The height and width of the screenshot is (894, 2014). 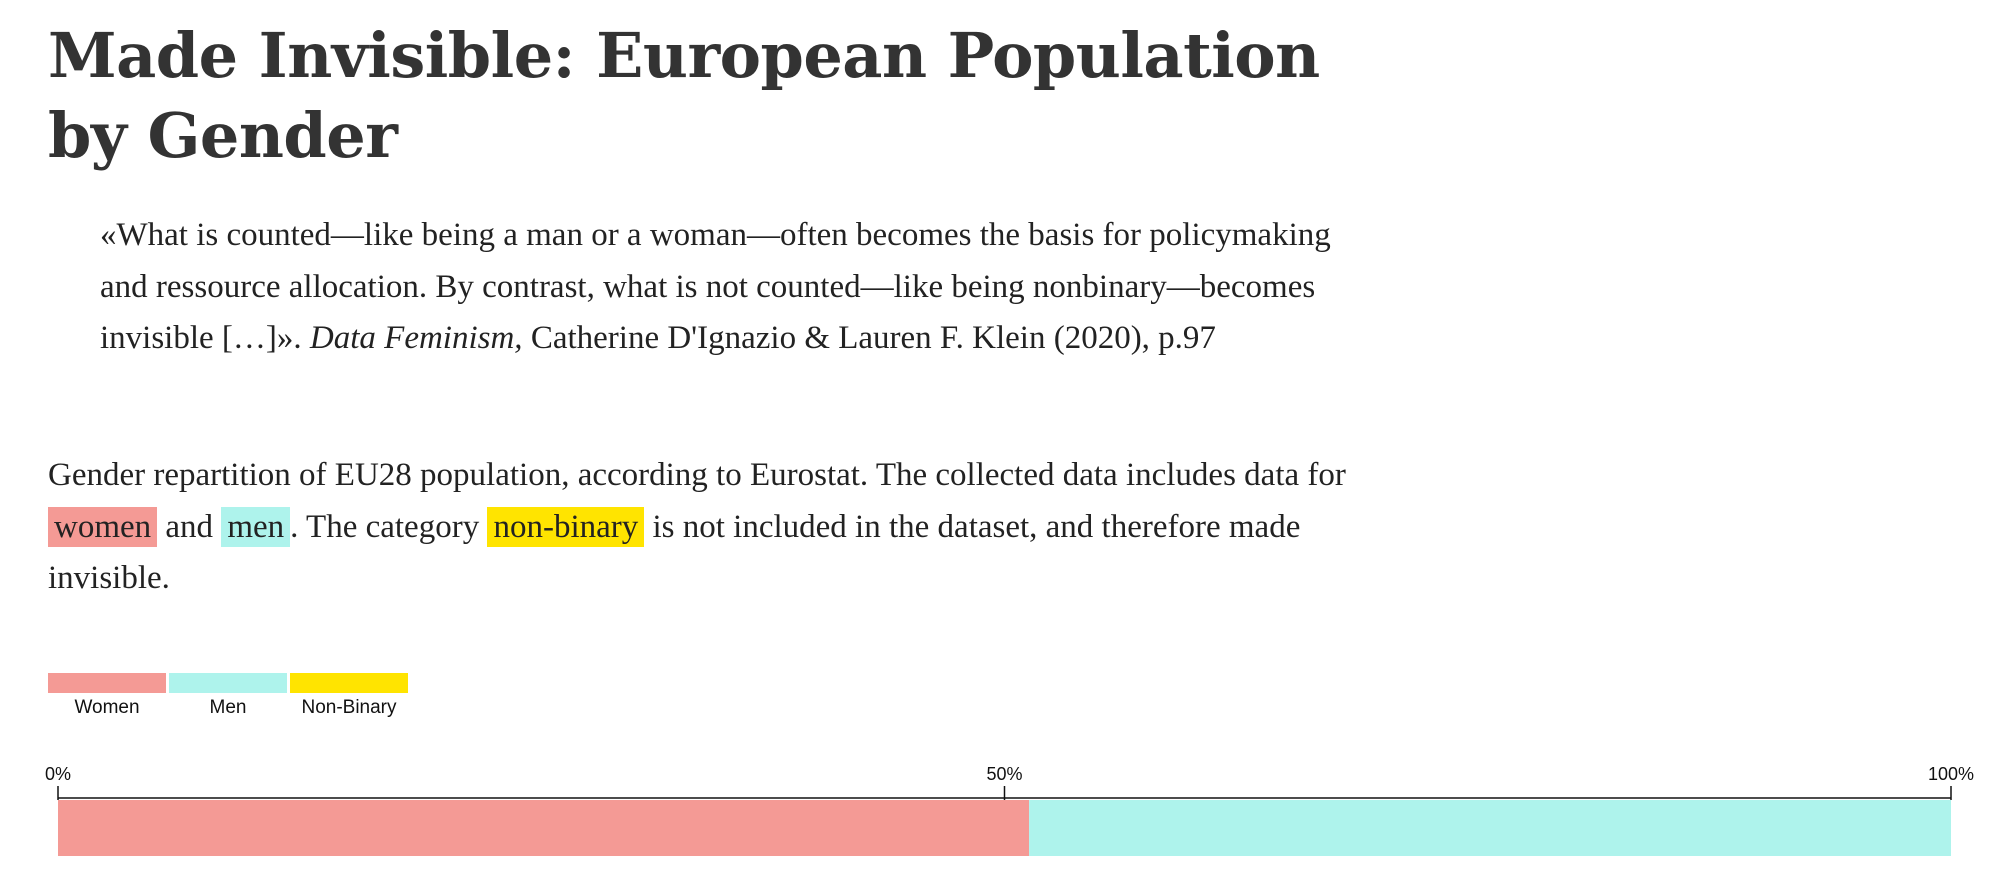 I want to click on bar-women, so click(x=544, y=828).